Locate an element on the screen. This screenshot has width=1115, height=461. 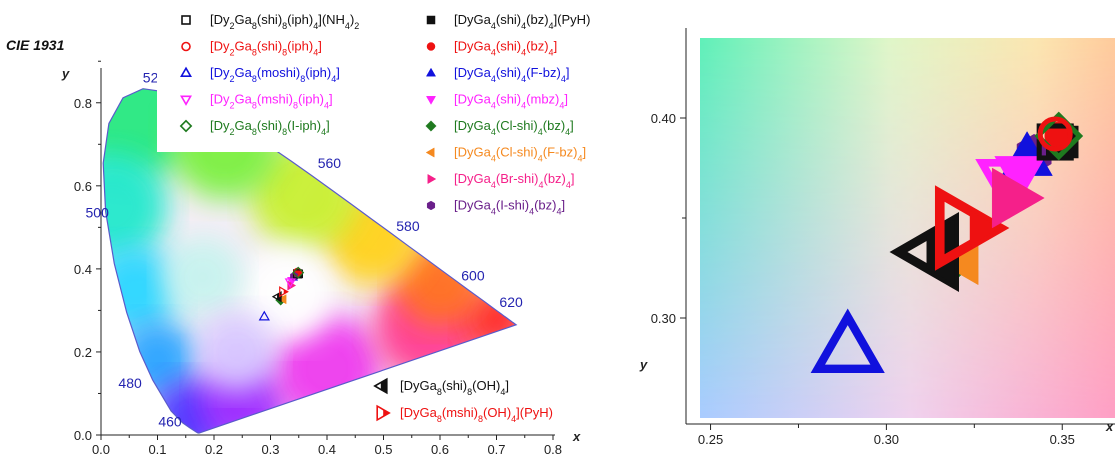
legend-item: [DyGa4(shi)4(F-bz)4] is located at coordinates (497, 74).